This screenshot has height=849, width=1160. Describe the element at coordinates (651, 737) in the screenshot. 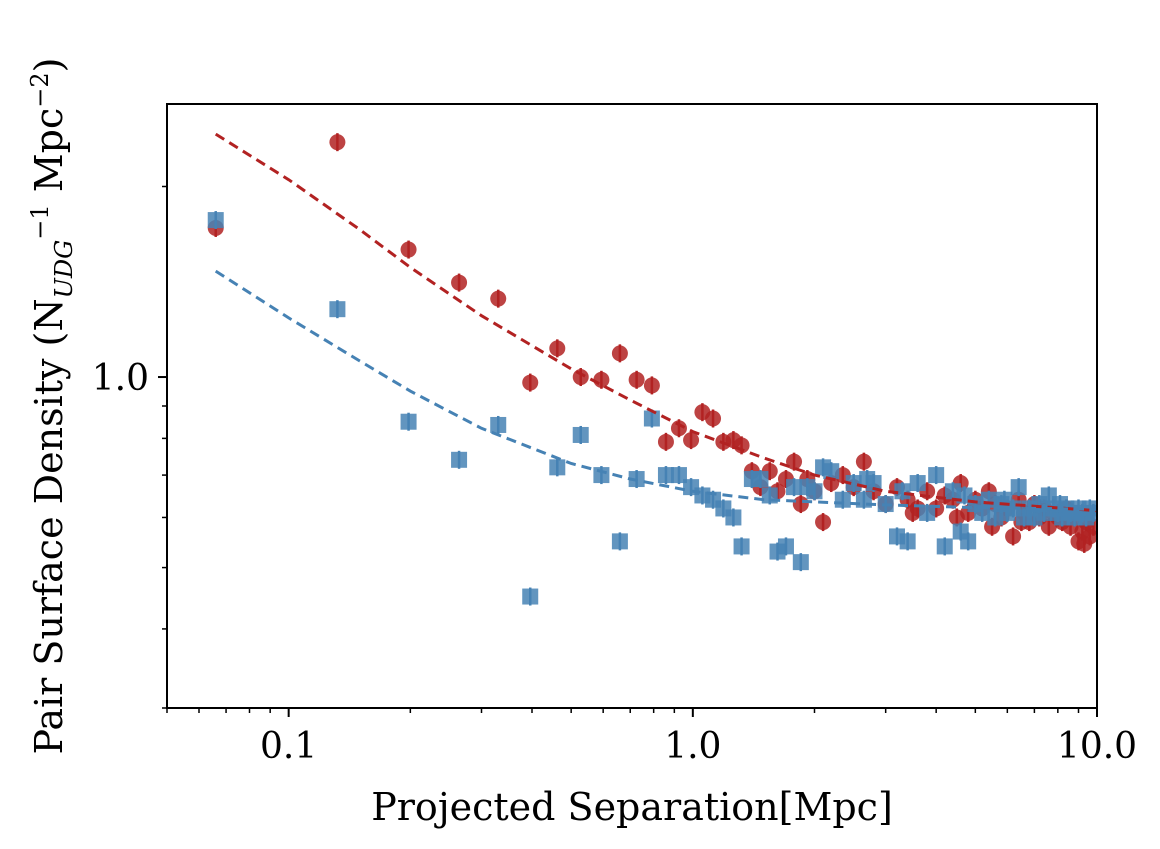

I see `x-axis-ticks: 0.1 1.0 10.0` at that location.